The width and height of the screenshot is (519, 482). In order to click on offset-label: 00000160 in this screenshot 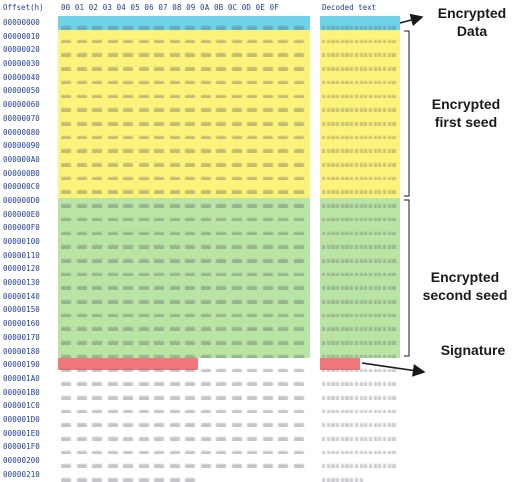, I will do `click(21, 324)`.